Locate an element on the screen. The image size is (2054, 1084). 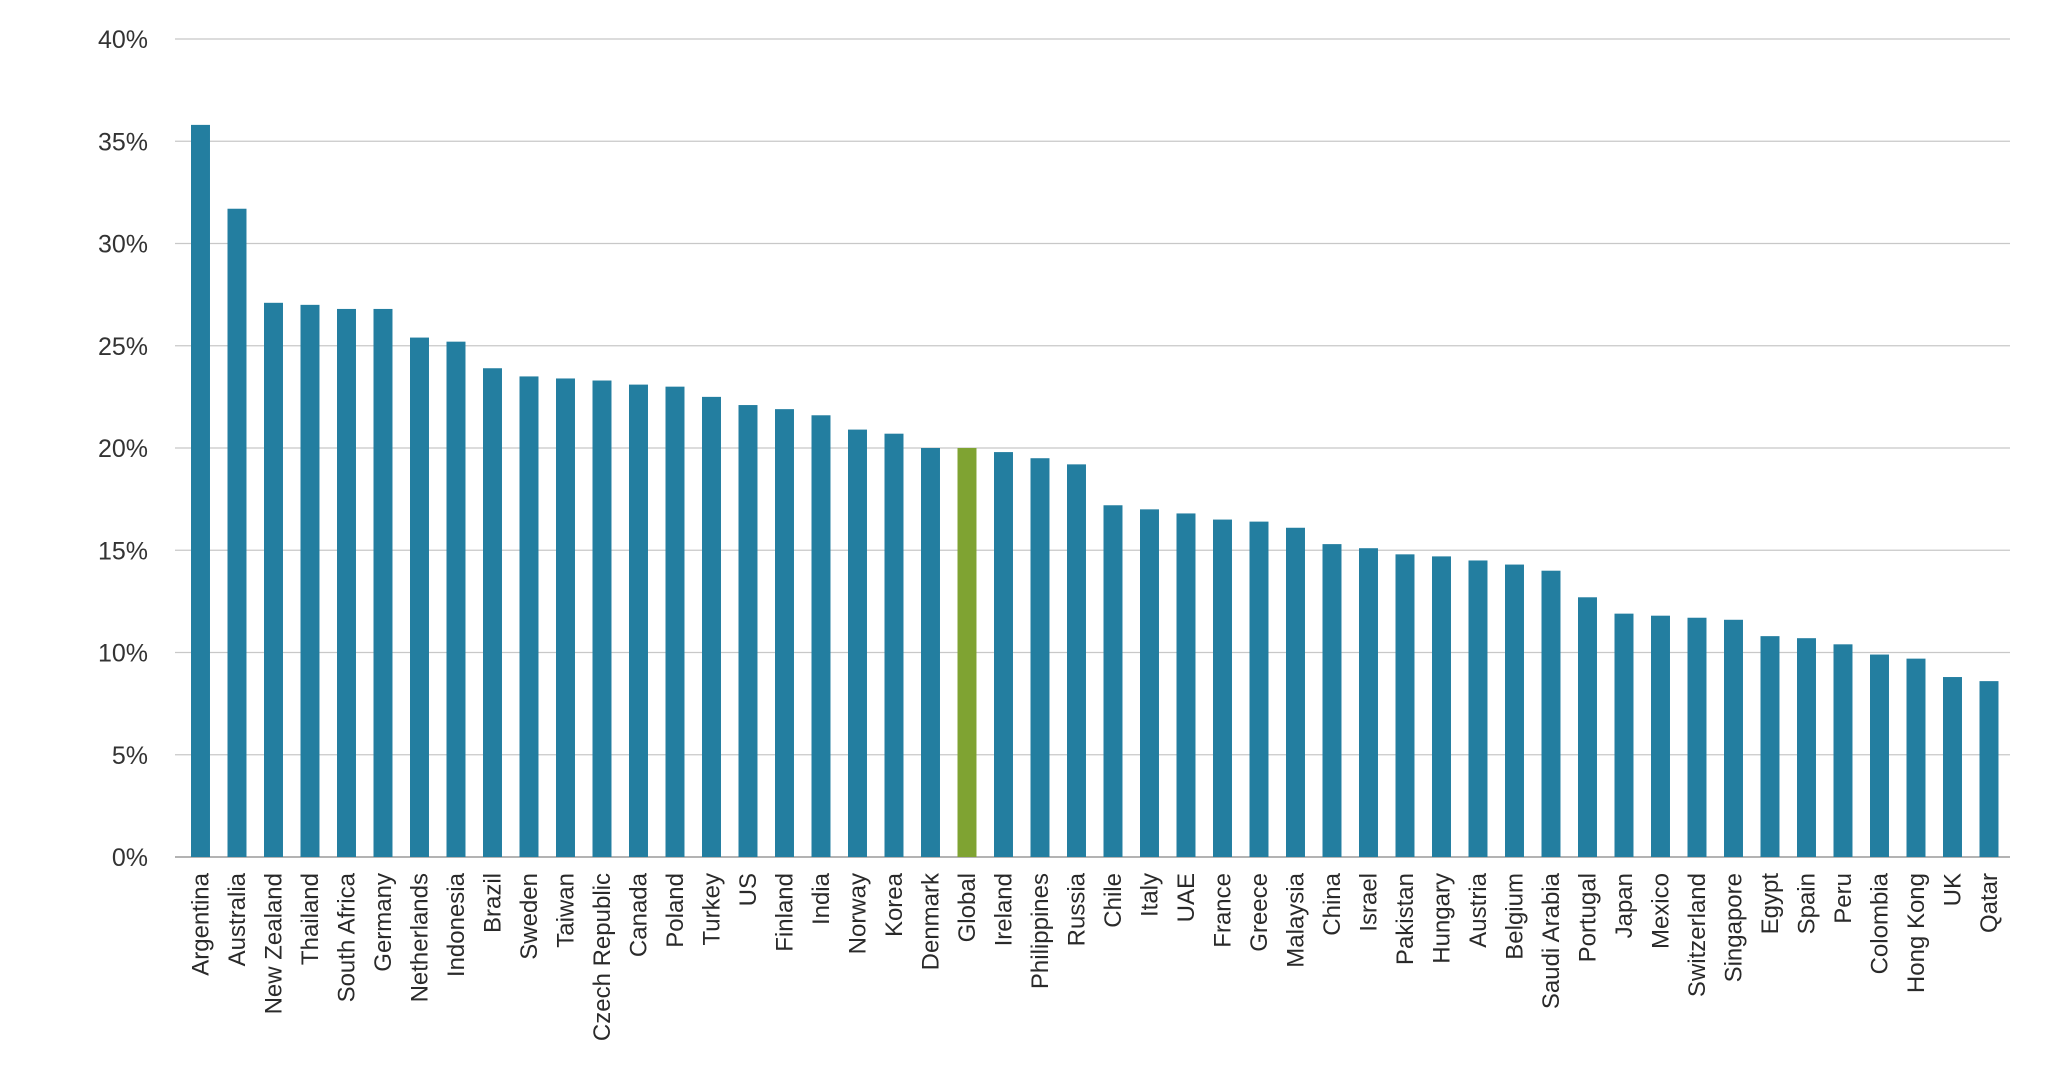
x-tick-label: India is located at coordinates (821, 898).